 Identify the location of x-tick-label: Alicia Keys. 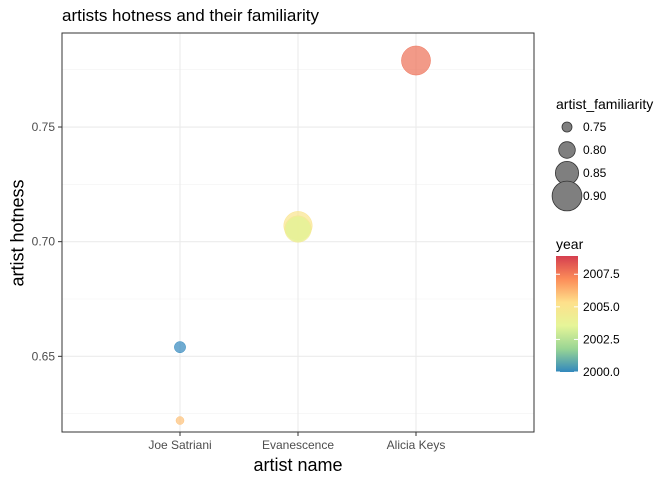
(416, 445).